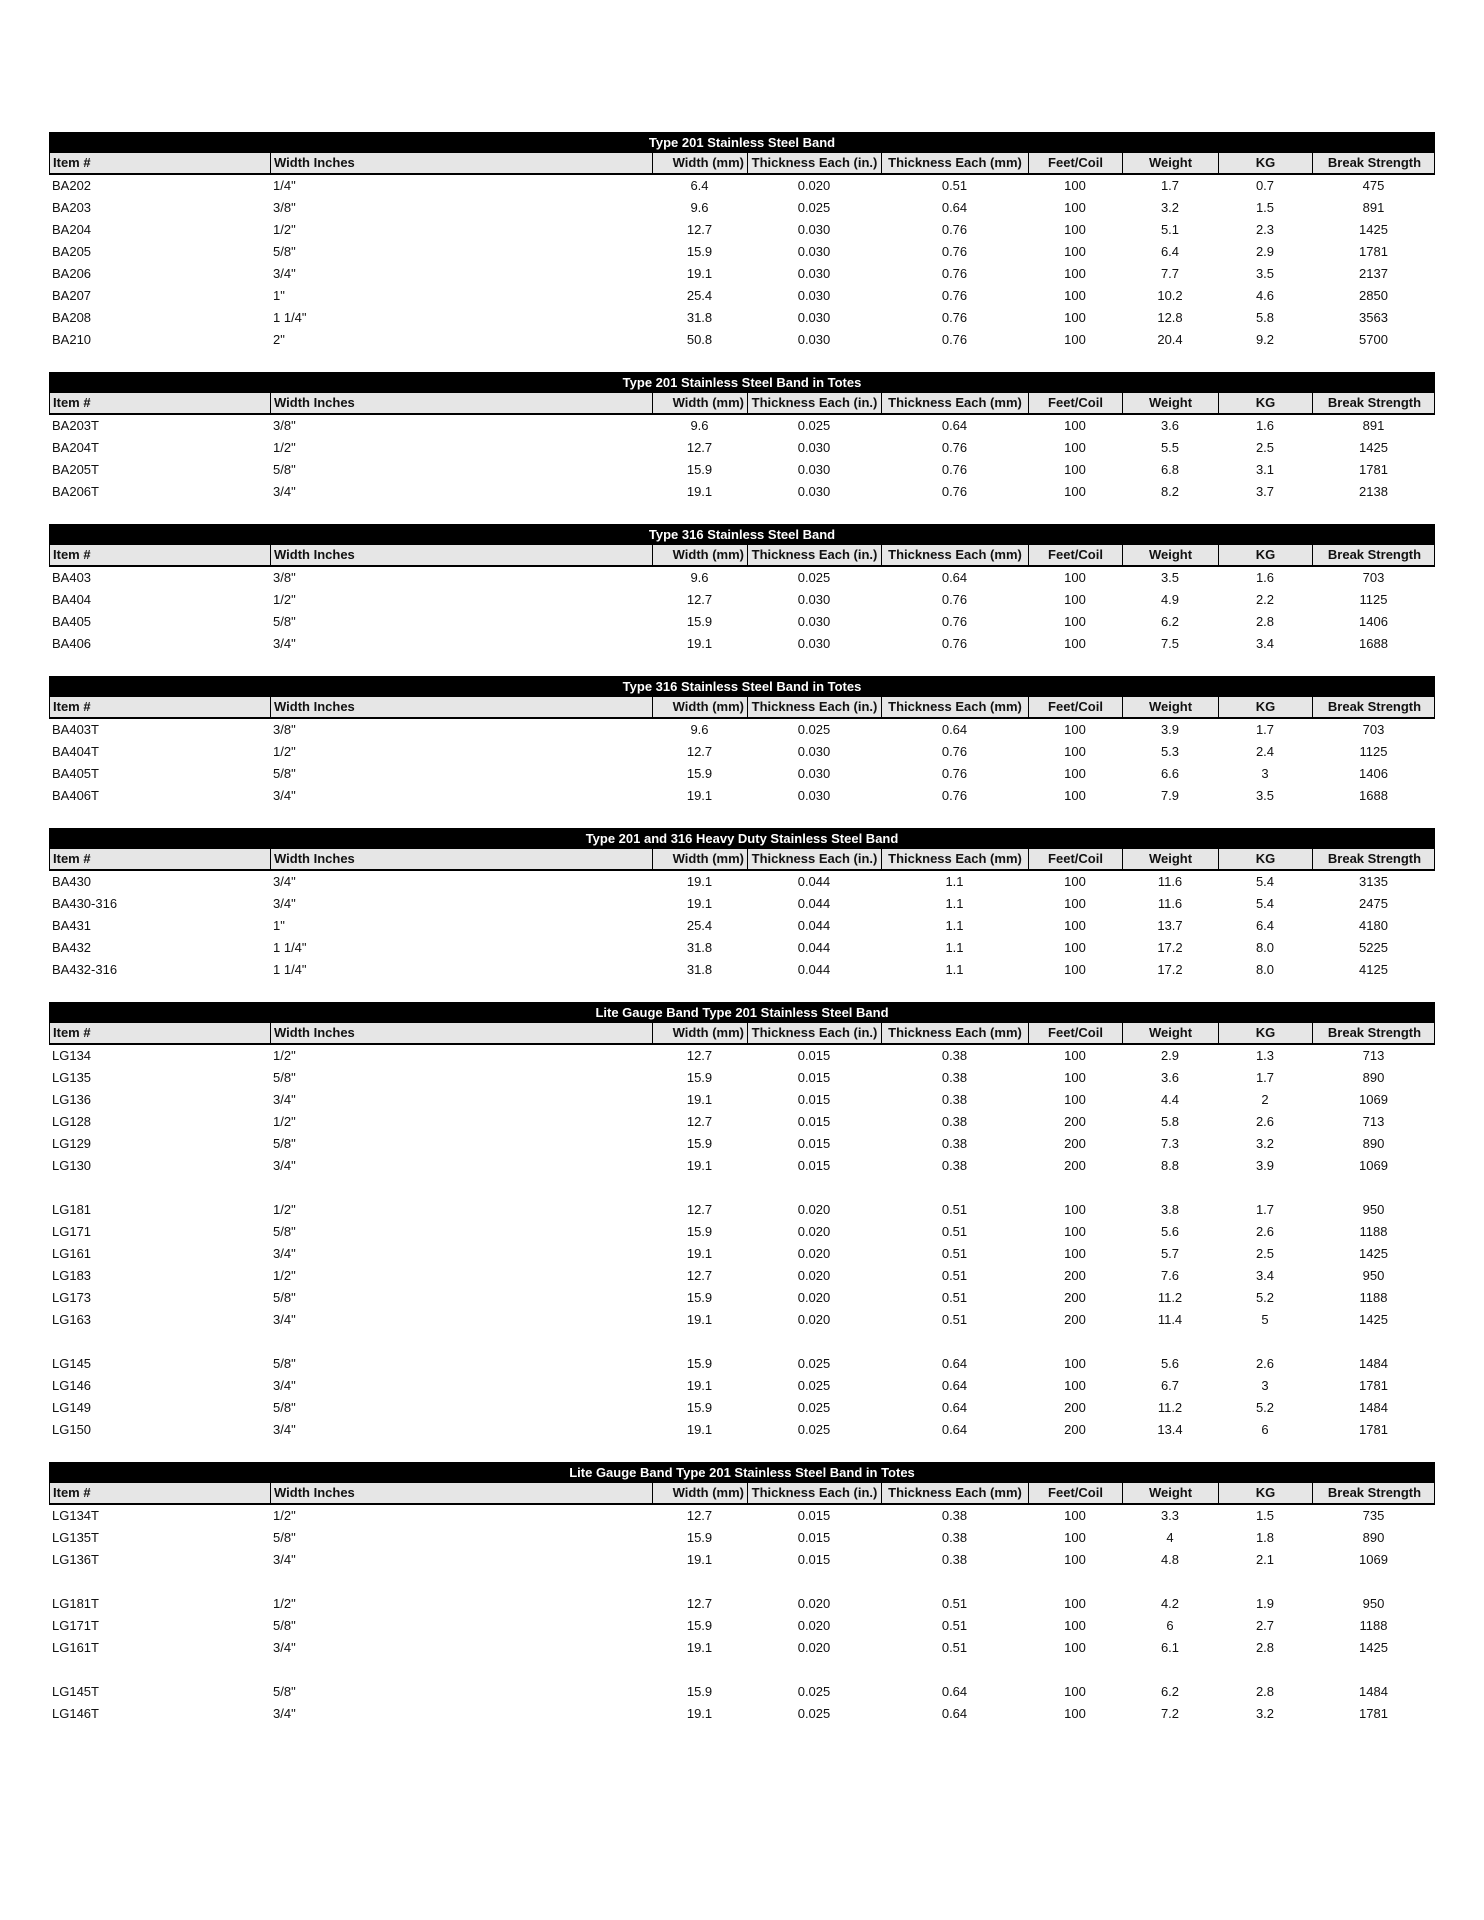 The width and height of the screenshot is (1484, 1920). What do you see at coordinates (75, 1537) in the screenshot?
I see `table-cell: LG135T` at bounding box center [75, 1537].